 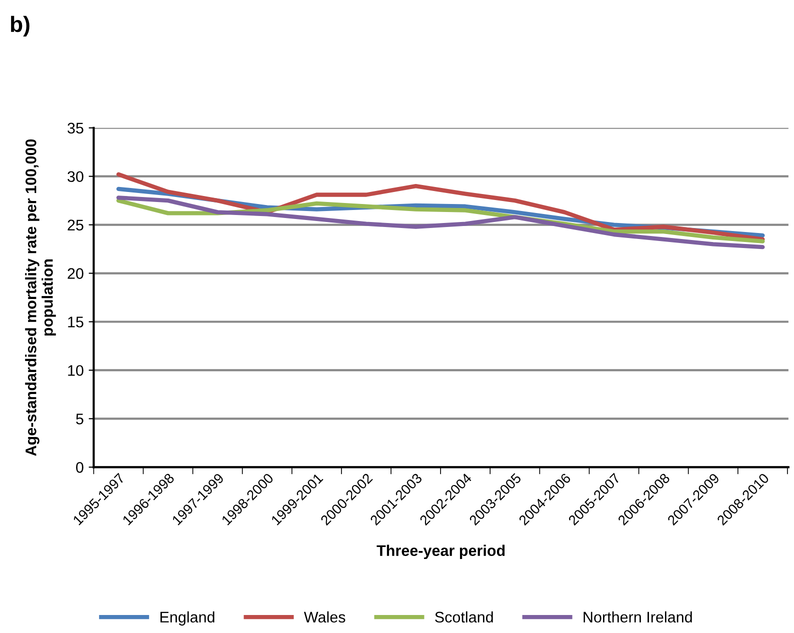 I want to click on y-tick-label: 0, so click(x=80, y=467).